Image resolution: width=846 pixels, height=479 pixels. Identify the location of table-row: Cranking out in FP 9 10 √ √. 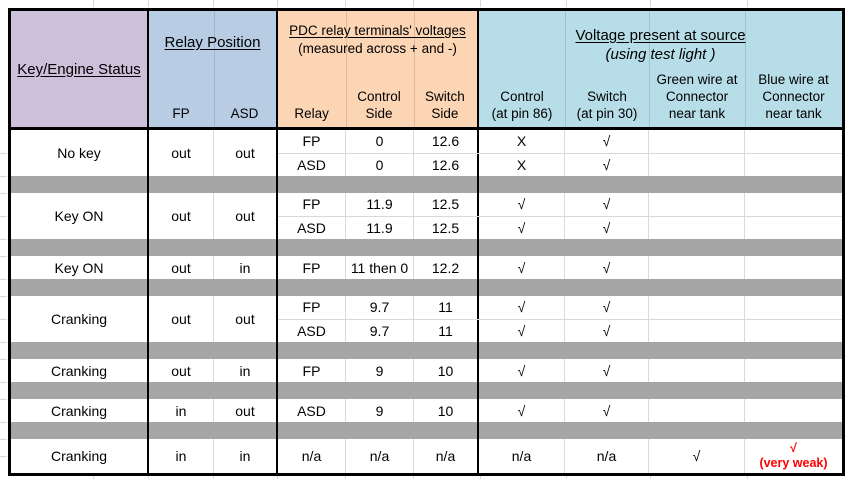
(426, 370).